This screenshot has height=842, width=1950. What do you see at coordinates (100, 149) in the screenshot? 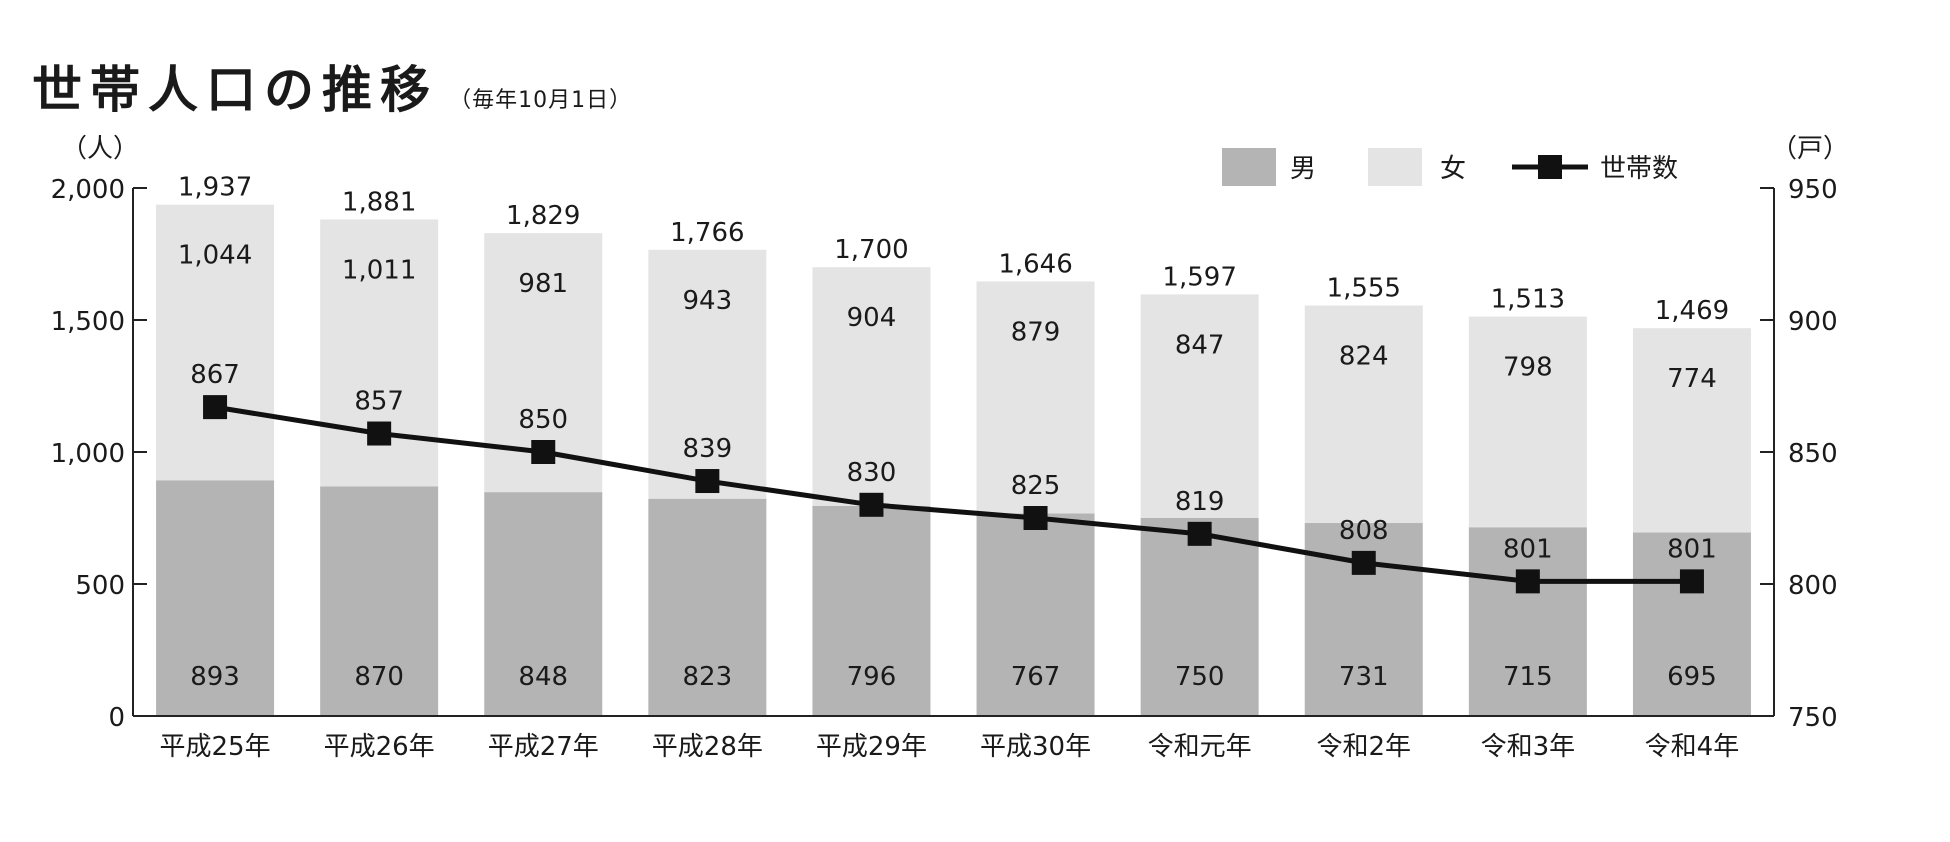
I see `y-axis-label-left: （人）` at bounding box center [100, 149].